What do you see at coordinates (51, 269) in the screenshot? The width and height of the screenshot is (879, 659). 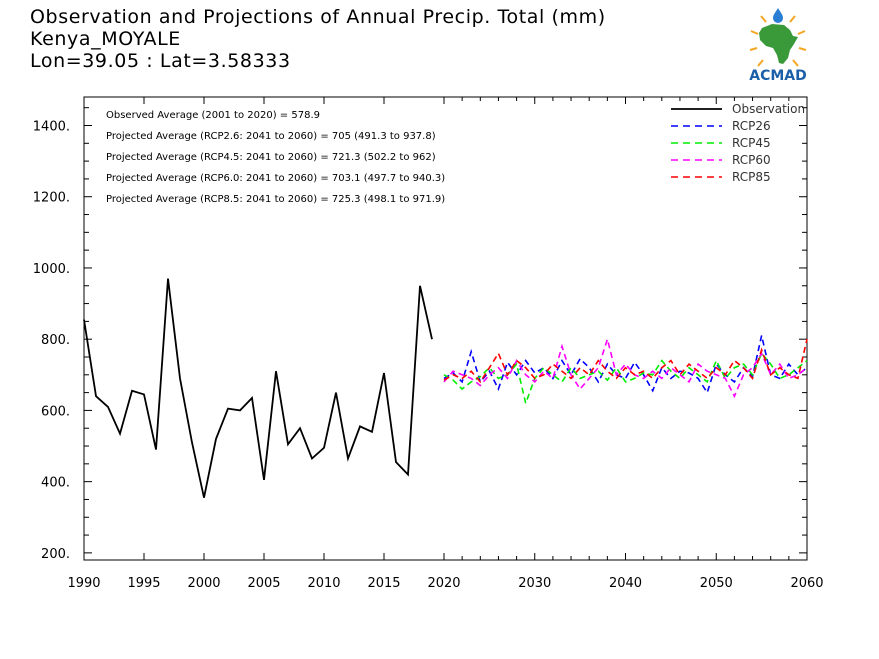 I see `y-tick-label: 1000.` at bounding box center [51, 269].